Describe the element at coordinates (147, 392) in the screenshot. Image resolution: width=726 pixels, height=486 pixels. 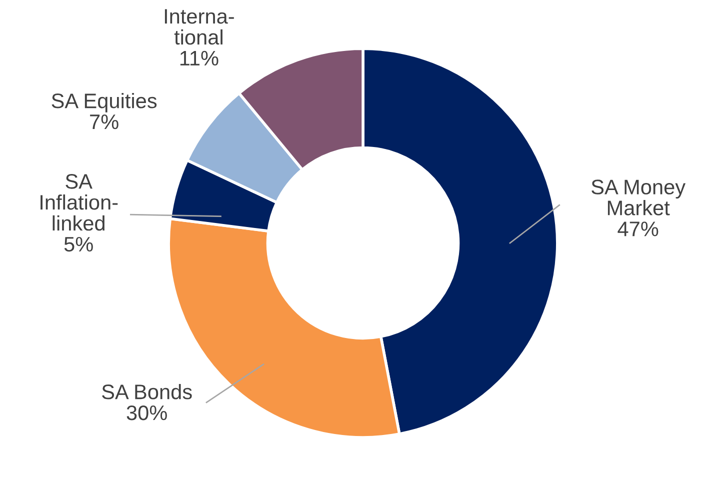
I see `slice-label: SA Bonds` at that location.